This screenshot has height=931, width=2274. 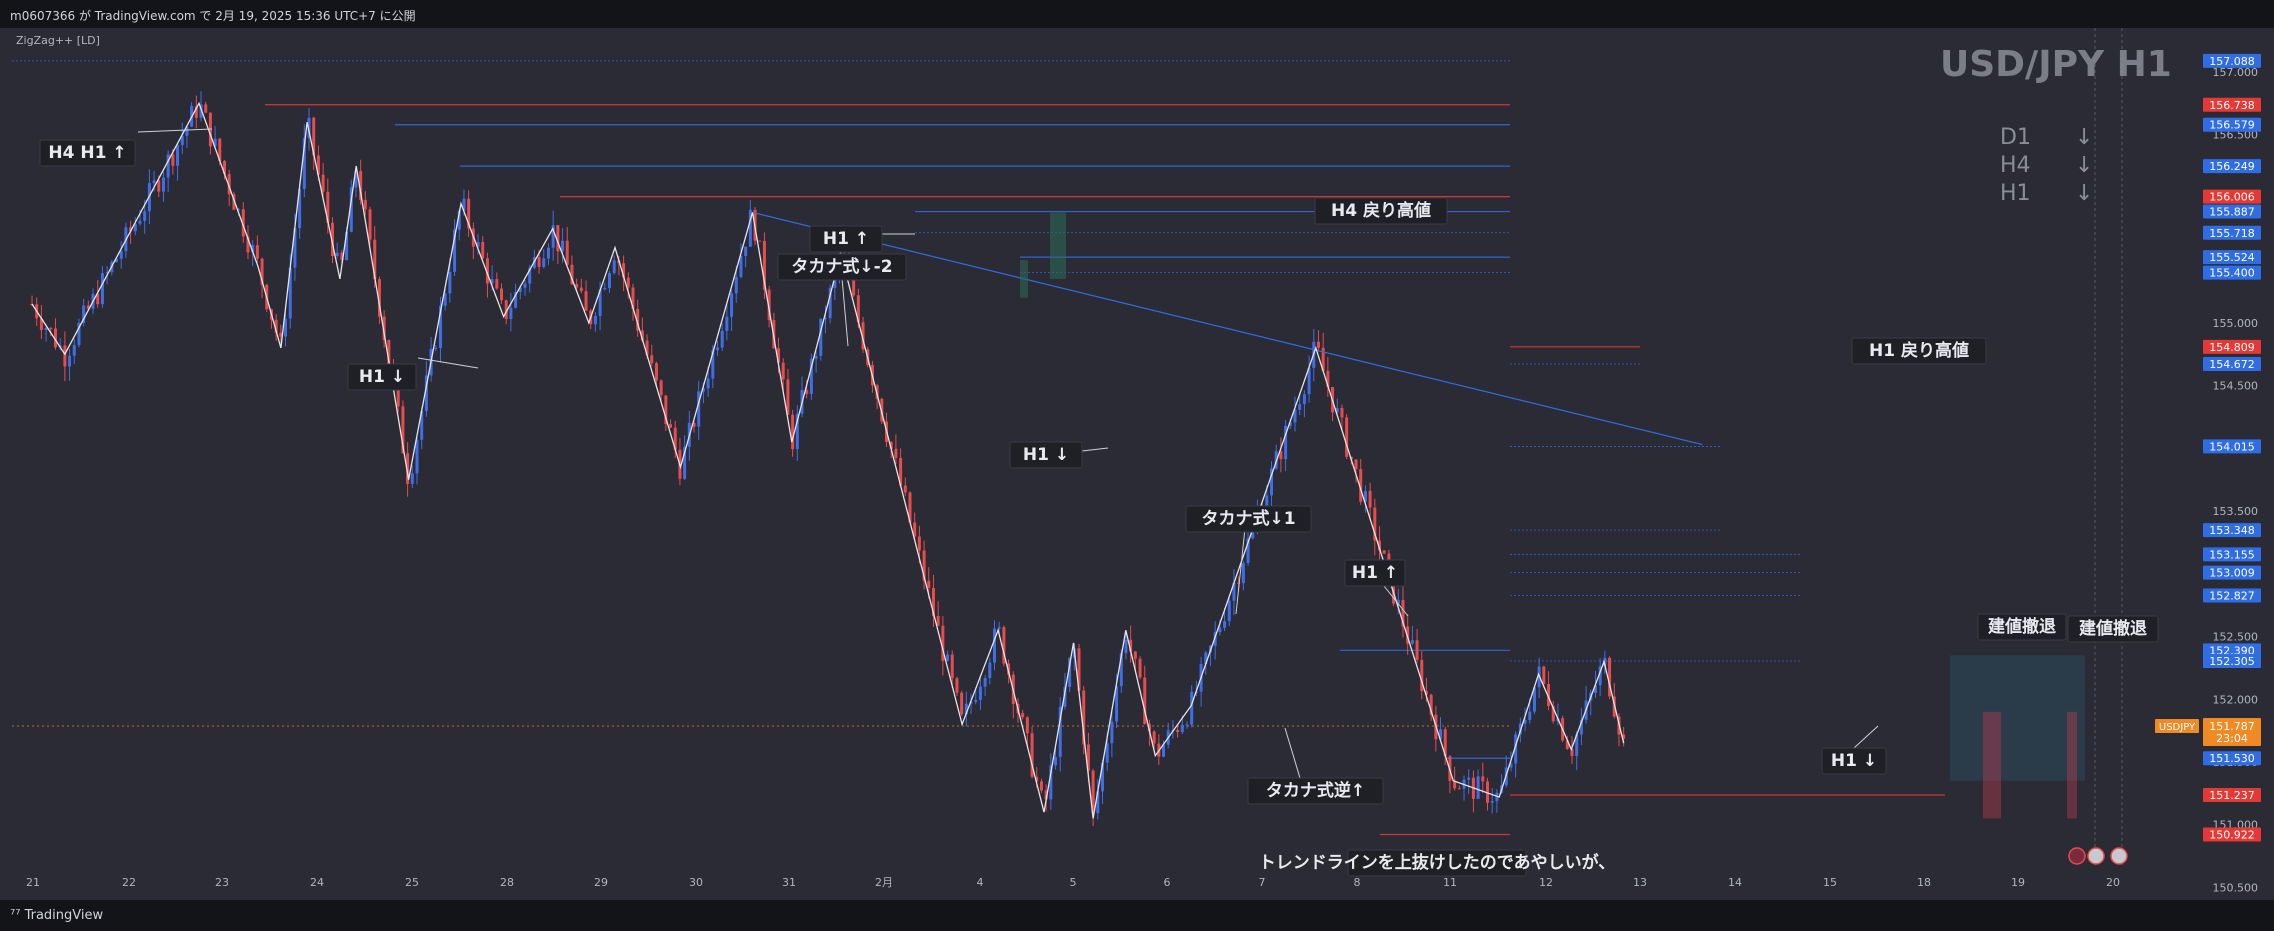 I want to click on price-badge-label: 156.579, so click(x=2232, y=125).